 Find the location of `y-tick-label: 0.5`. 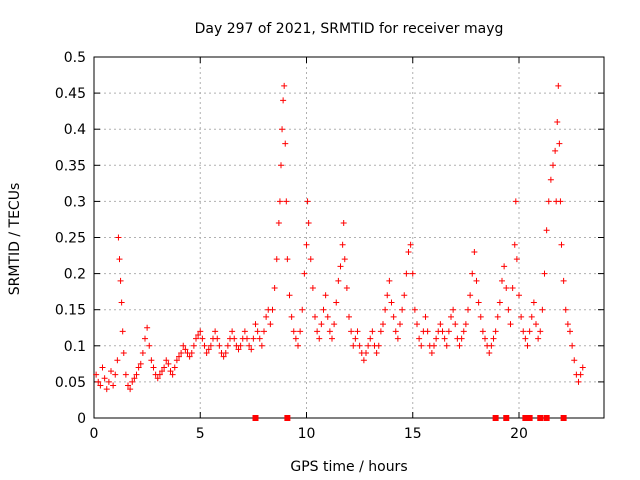

y-tick-label: 0.5 is located at coordinates (75, 58).